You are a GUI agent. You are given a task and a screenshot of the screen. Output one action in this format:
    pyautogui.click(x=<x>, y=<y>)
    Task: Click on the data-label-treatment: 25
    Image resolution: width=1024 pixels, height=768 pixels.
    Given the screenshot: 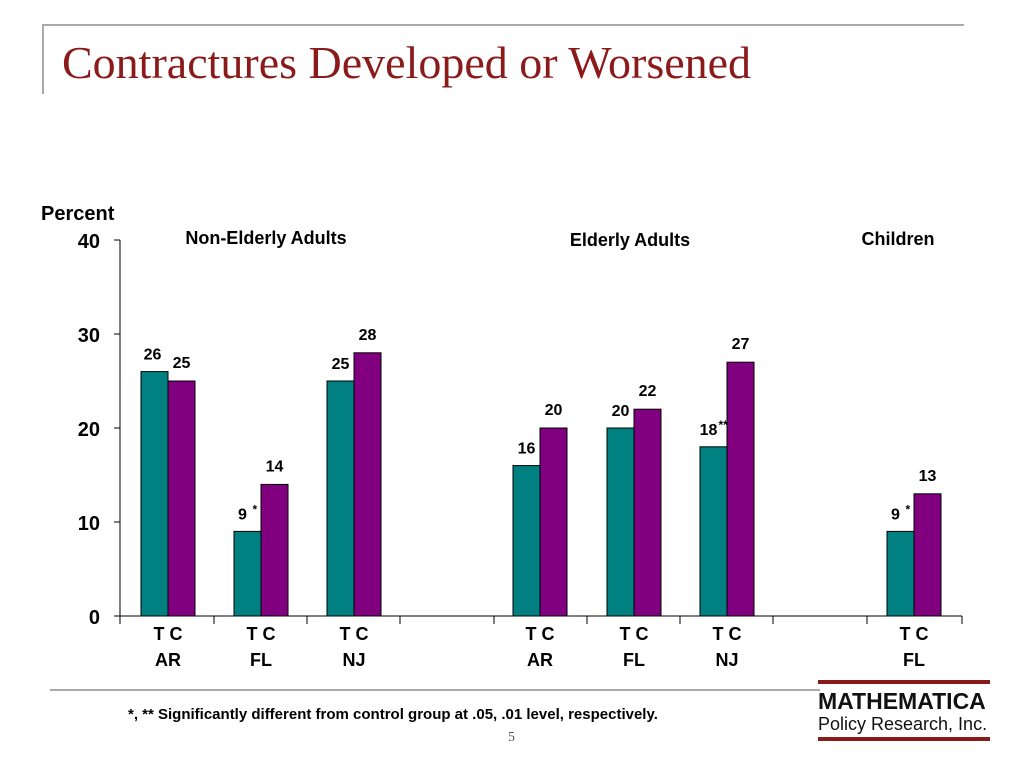 What is the action you would take?
    pyautogui.click(x=341, y=364)
    